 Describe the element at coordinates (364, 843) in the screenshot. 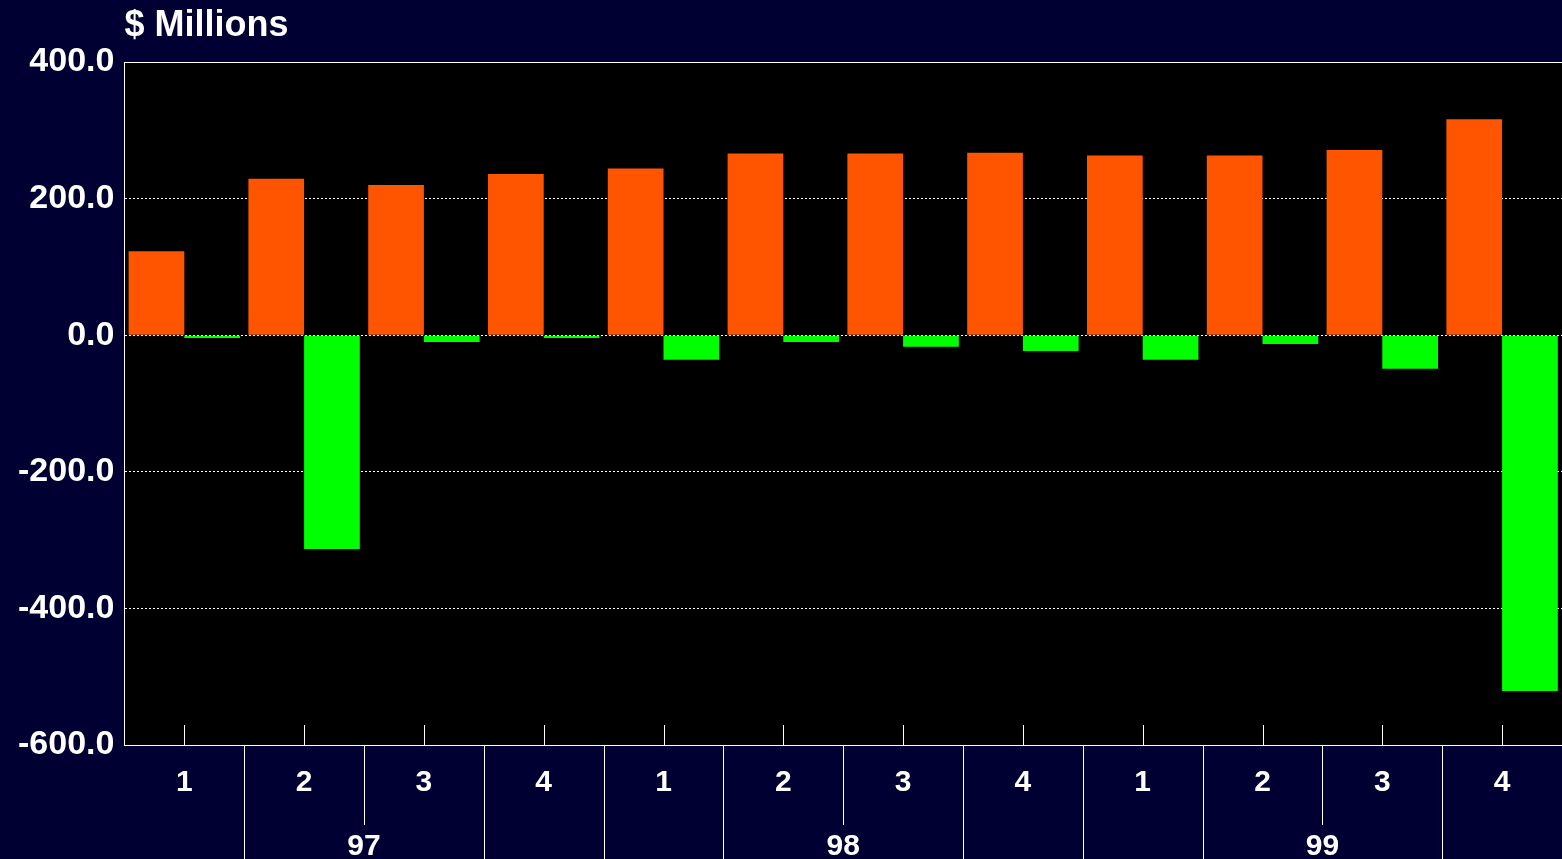

I see `text: 97` at that location.